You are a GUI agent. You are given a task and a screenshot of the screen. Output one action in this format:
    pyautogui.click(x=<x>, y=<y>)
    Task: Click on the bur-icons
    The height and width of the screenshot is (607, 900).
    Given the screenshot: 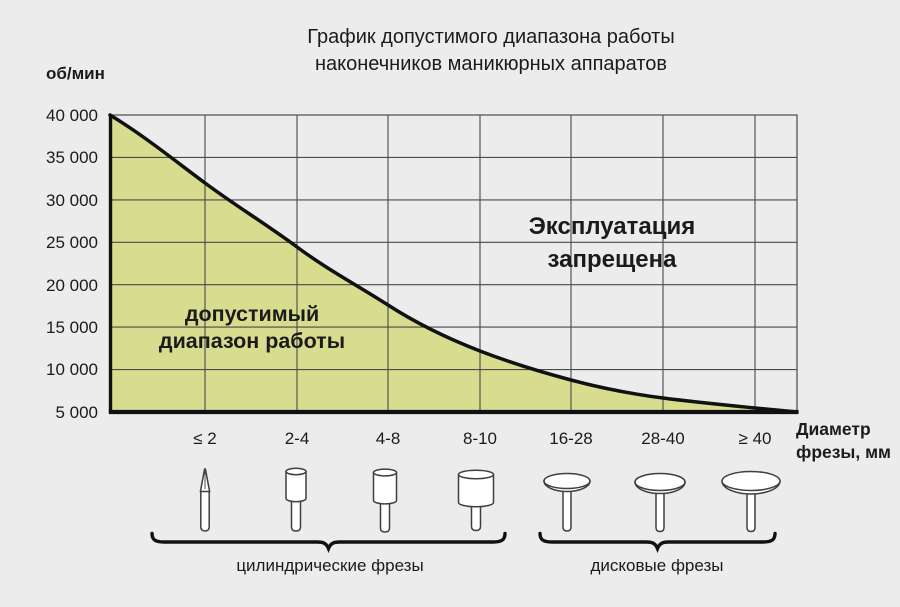 What is the action you would take?
    pyautogui.click(x=490, y=500)
    